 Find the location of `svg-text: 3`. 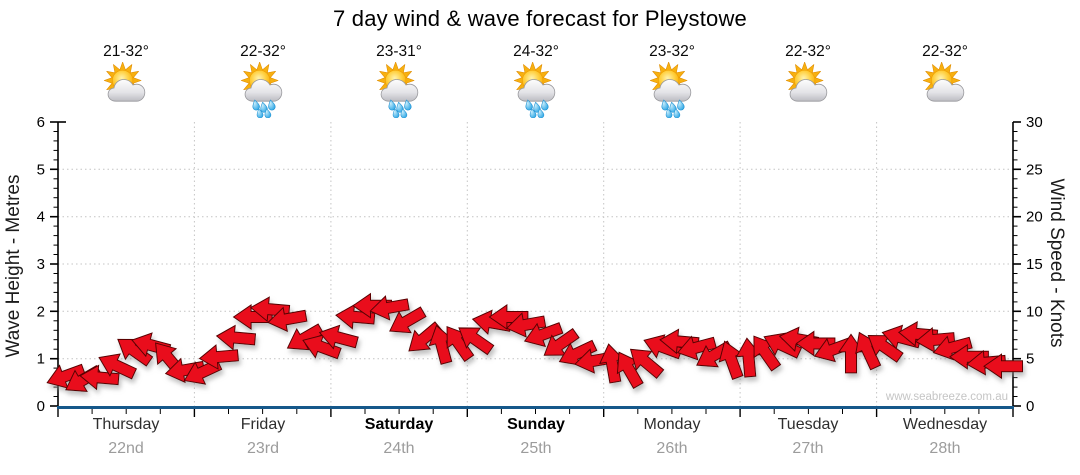

svg-text: 3 is located at coordinates (41, 264).